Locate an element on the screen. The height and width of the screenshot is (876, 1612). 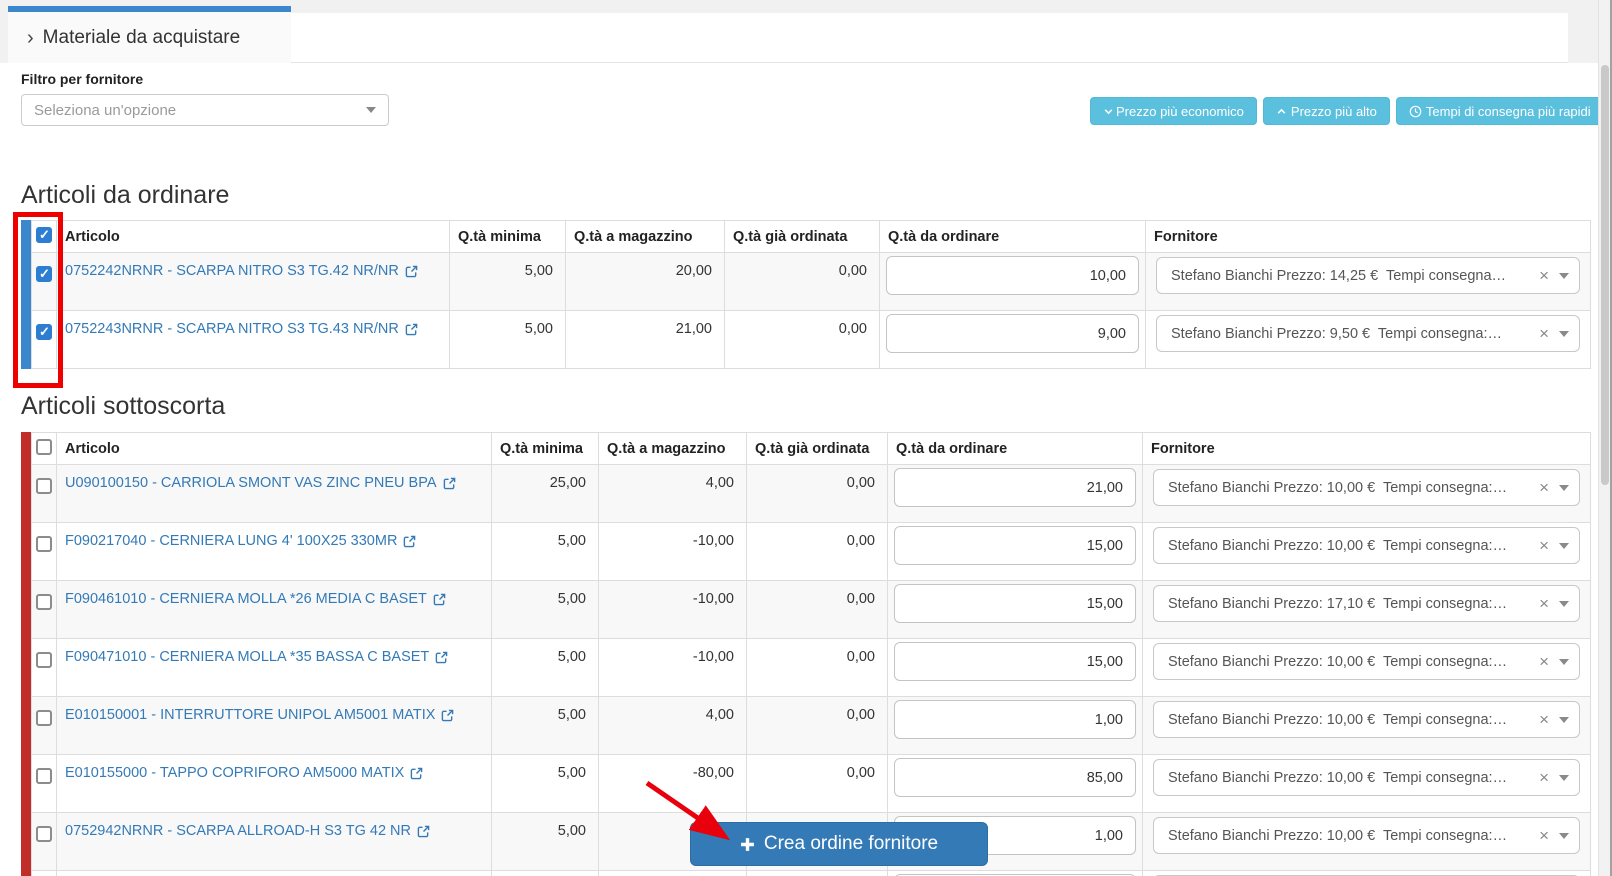
scrollbar-thumb is located at coordinates (1605, 275).